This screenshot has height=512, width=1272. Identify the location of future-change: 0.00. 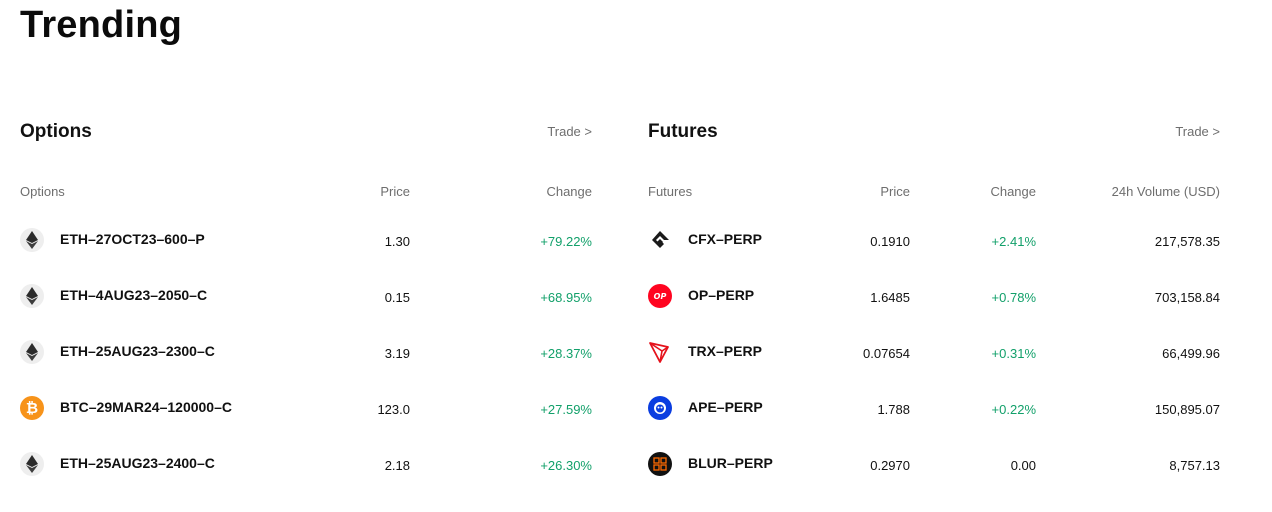
(1023, 465).